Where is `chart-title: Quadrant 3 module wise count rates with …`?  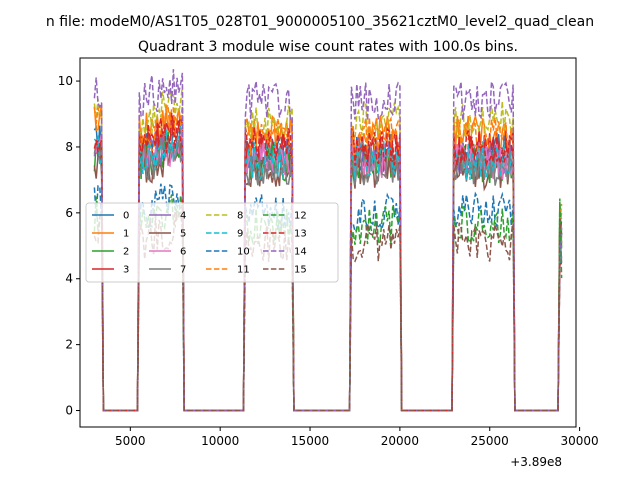
chart-title: Quadrant 3 module wise count rates with … is located at coordinates (328, 47).